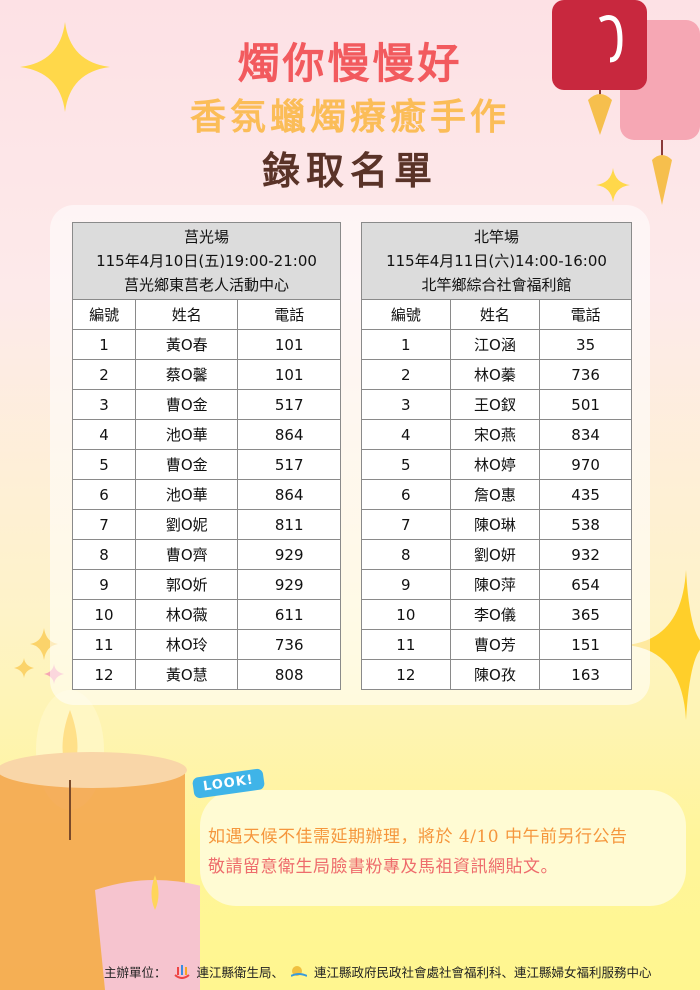  Describe the element at coordinates (585, 644) in the screenshot. I see `phone-suffix: 151` at that location.